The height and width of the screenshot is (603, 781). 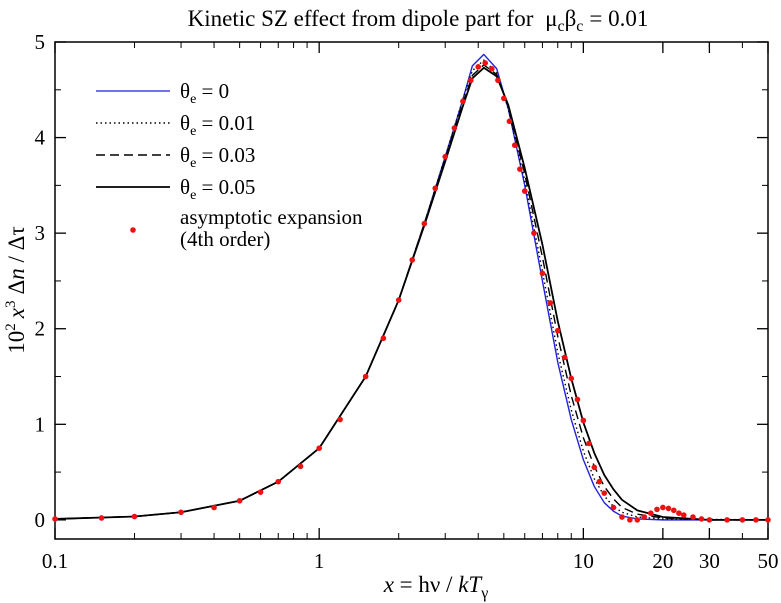 I want to click on y-axis-label: 102x3Δn / Δτ, so click(x=16, y=289).